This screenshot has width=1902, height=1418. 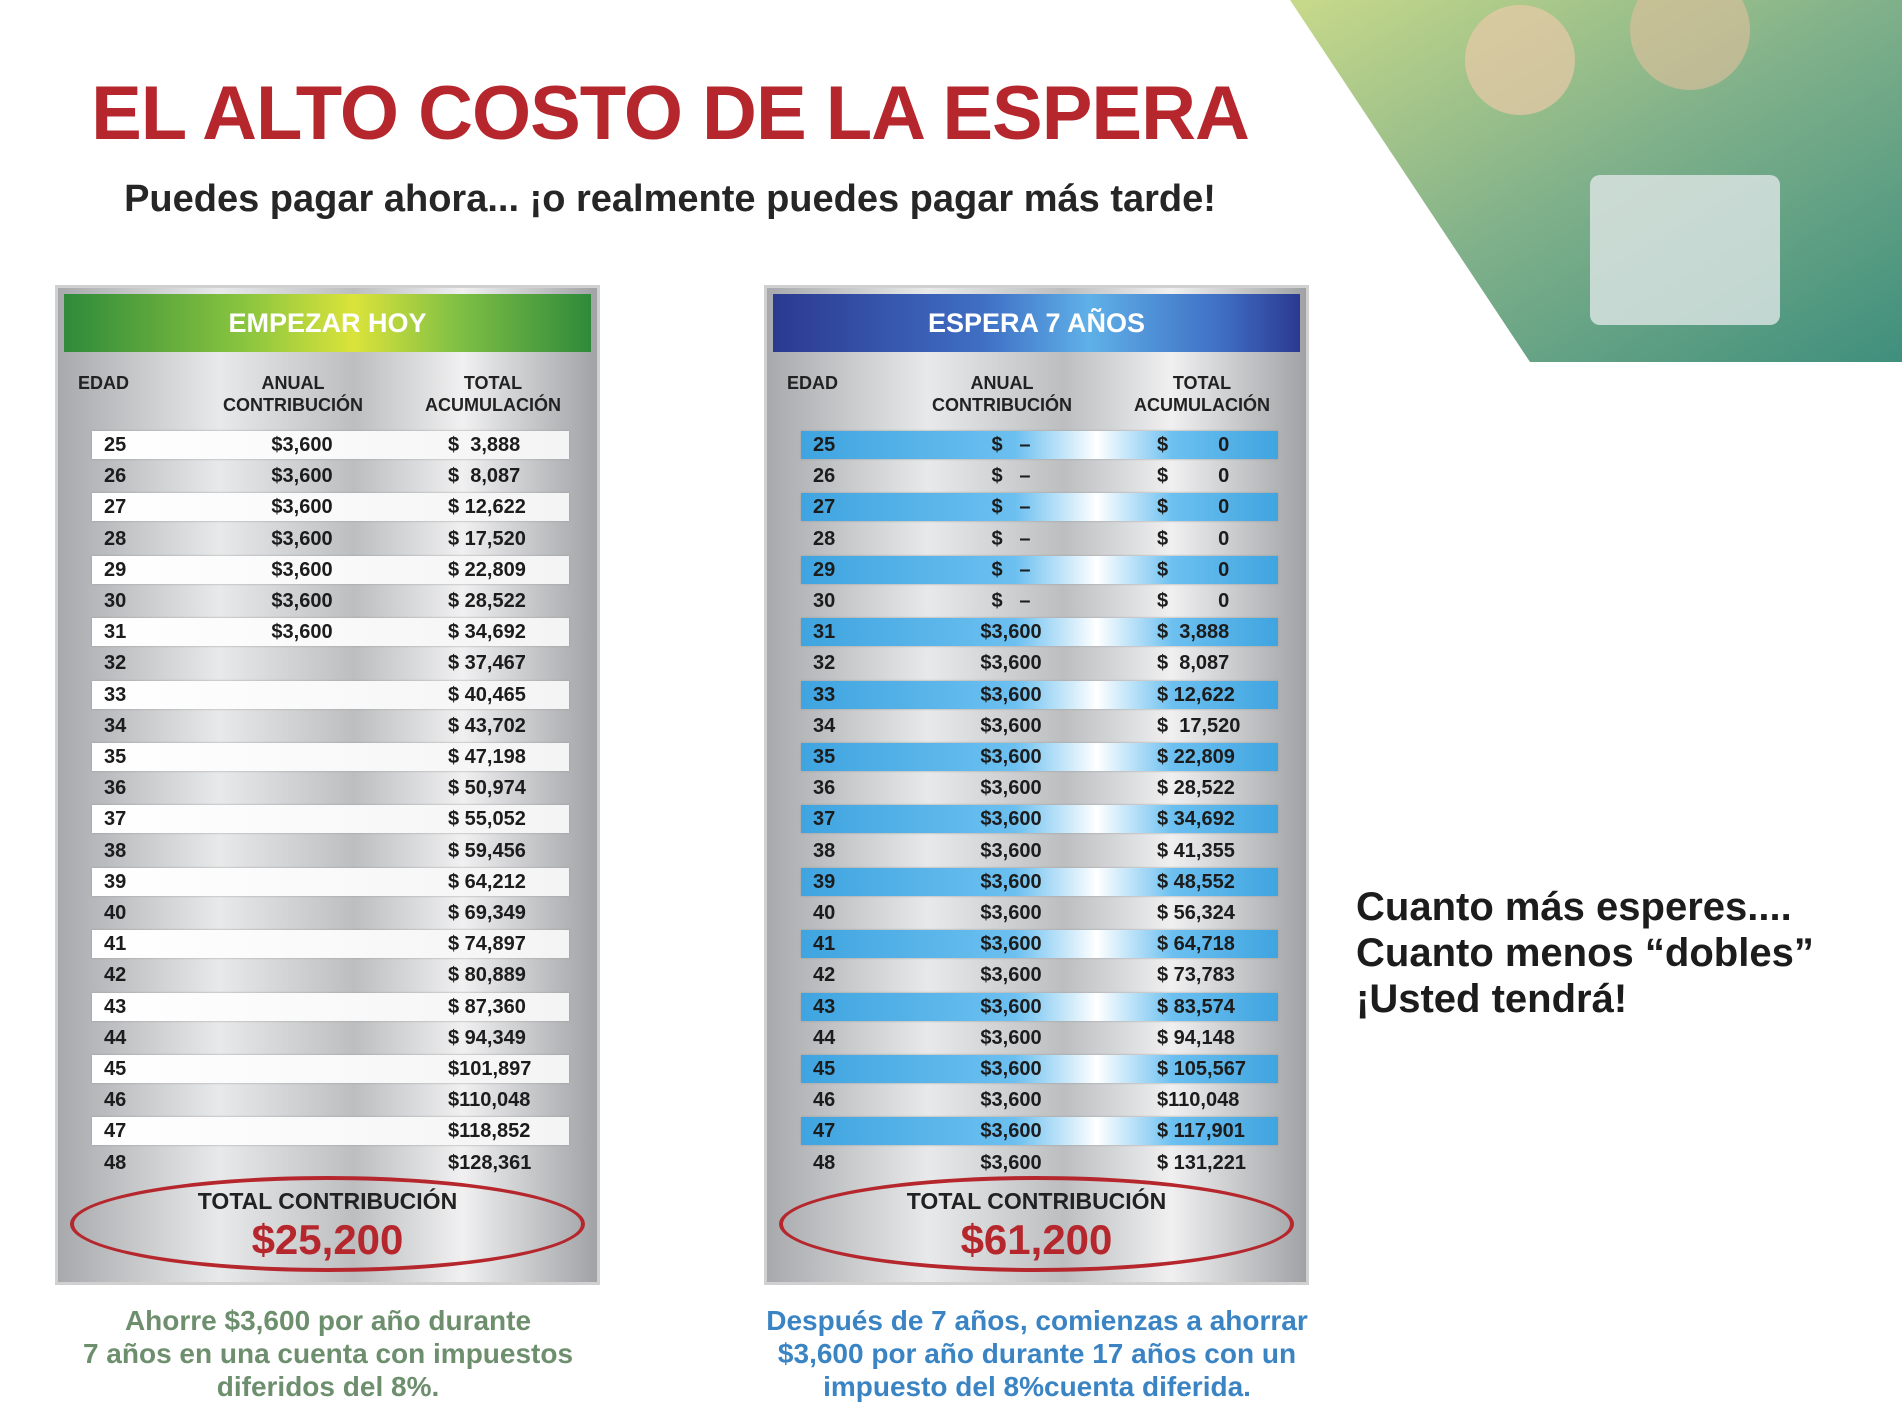 I want to click on age-cell: 30, so click(x=824, y=601).